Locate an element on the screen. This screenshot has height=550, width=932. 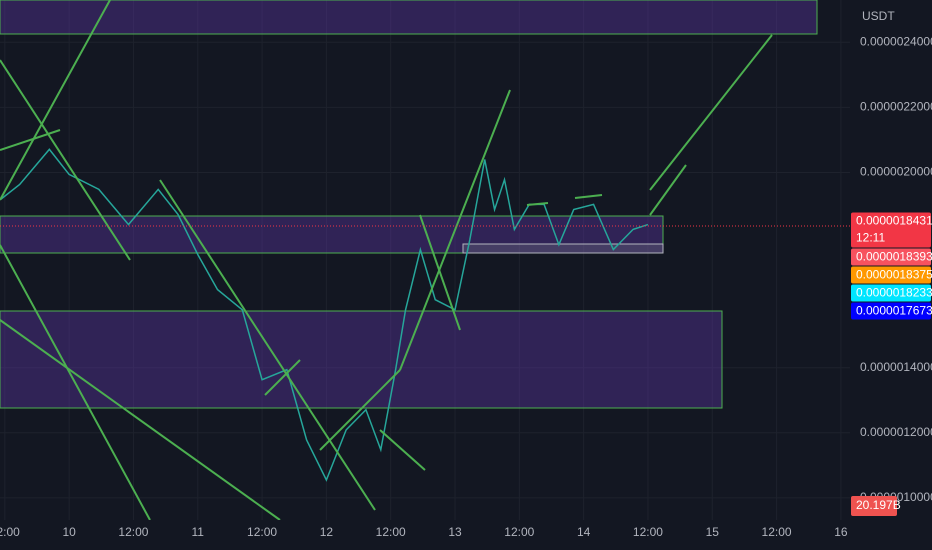
x-tick-label: 11 is located at coordinates (198, 532).